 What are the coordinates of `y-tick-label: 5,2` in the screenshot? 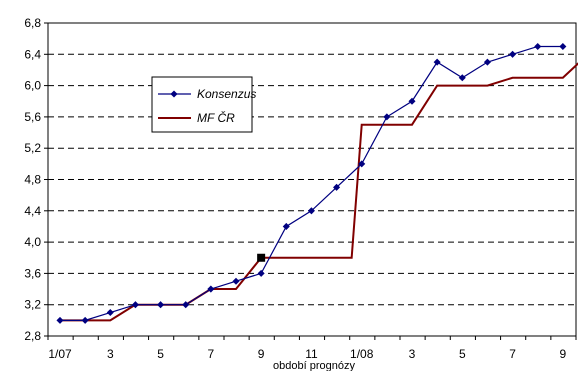 It's located at (32, 148).